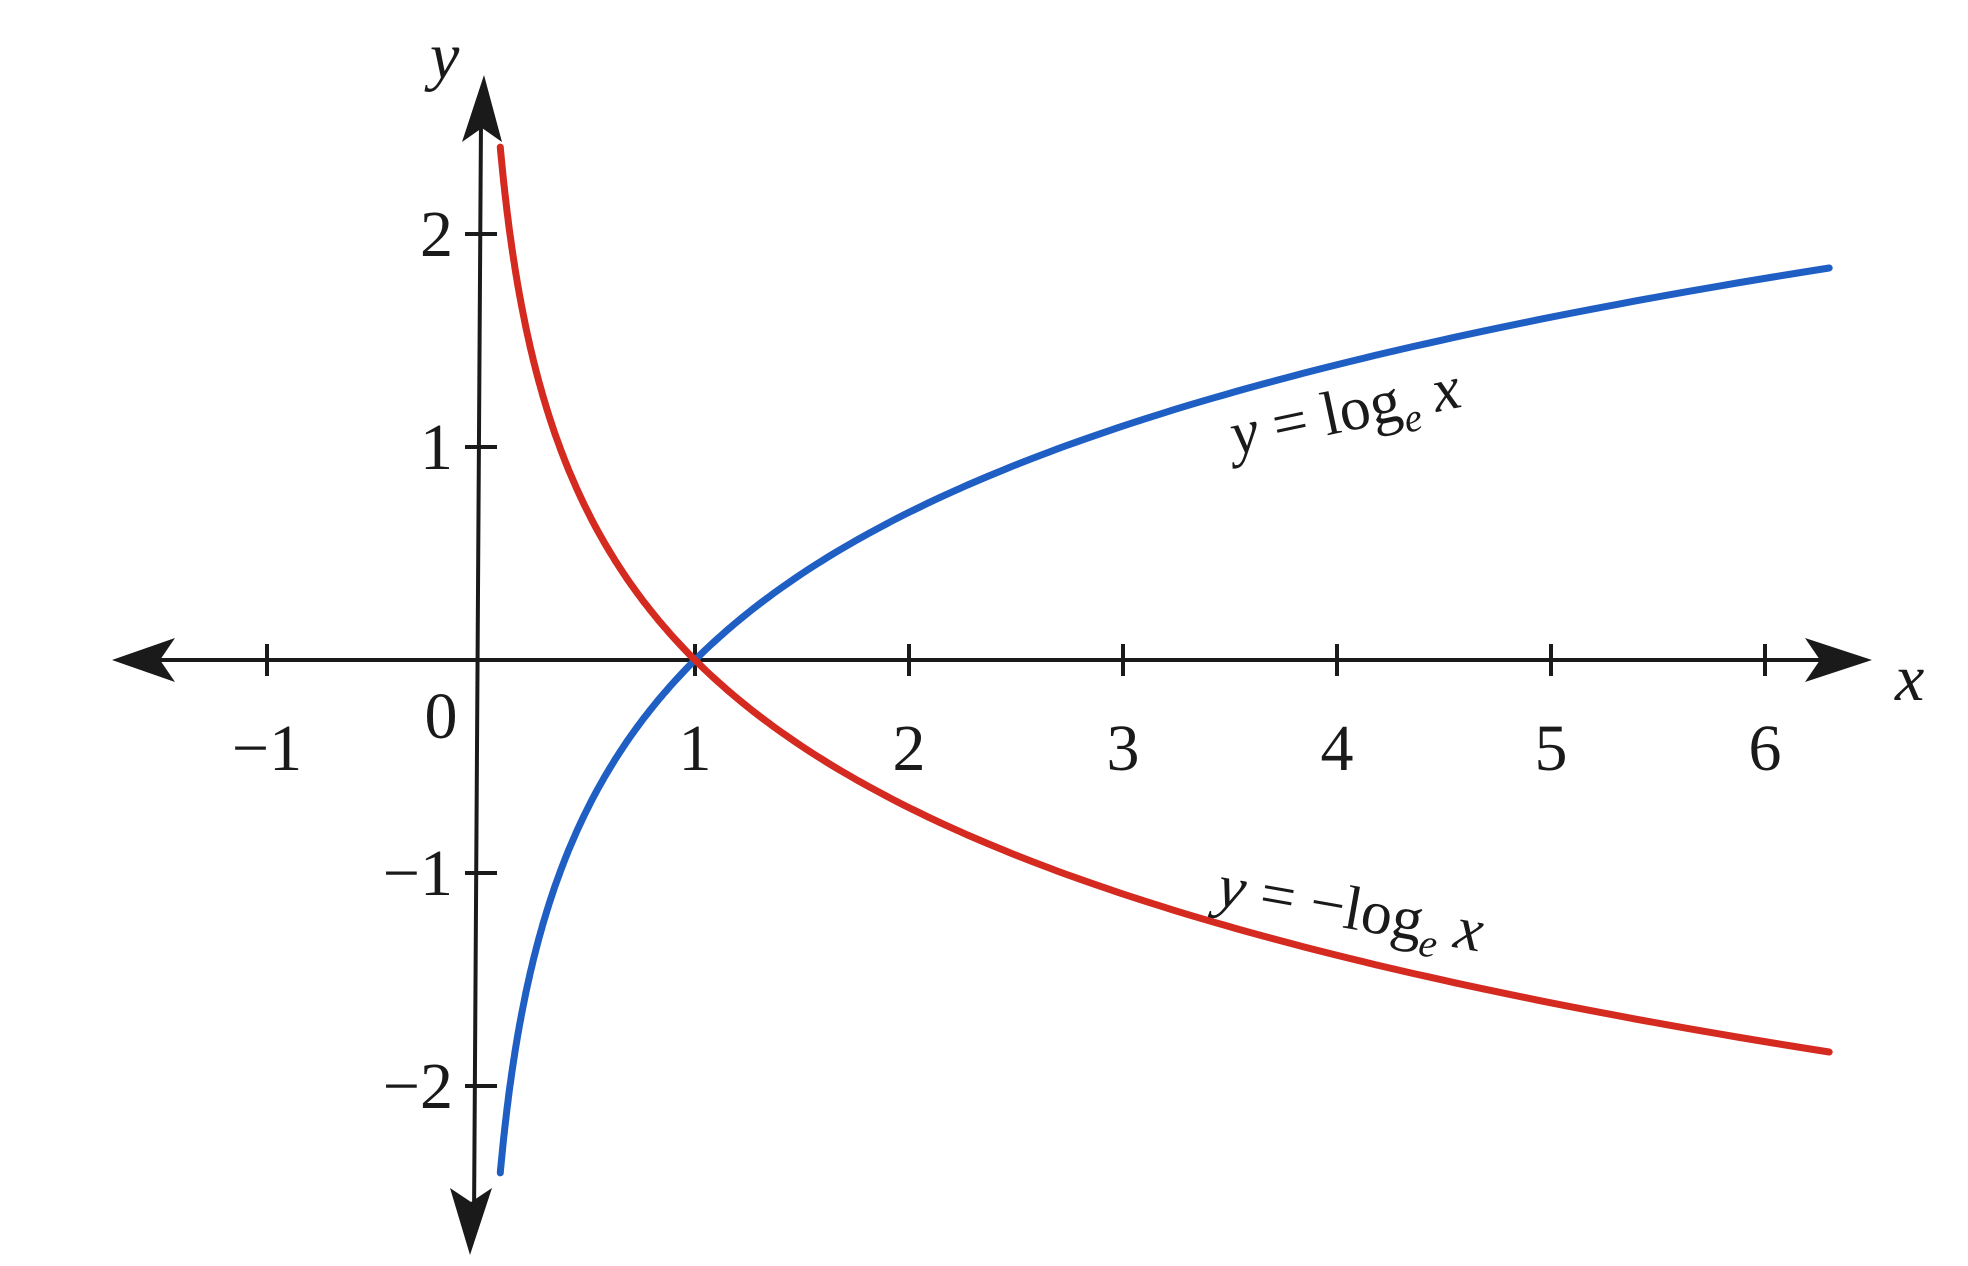 The image size is (1968, 1266). I want to click on log-curve-label: y = loge x, so click(1343, 416).